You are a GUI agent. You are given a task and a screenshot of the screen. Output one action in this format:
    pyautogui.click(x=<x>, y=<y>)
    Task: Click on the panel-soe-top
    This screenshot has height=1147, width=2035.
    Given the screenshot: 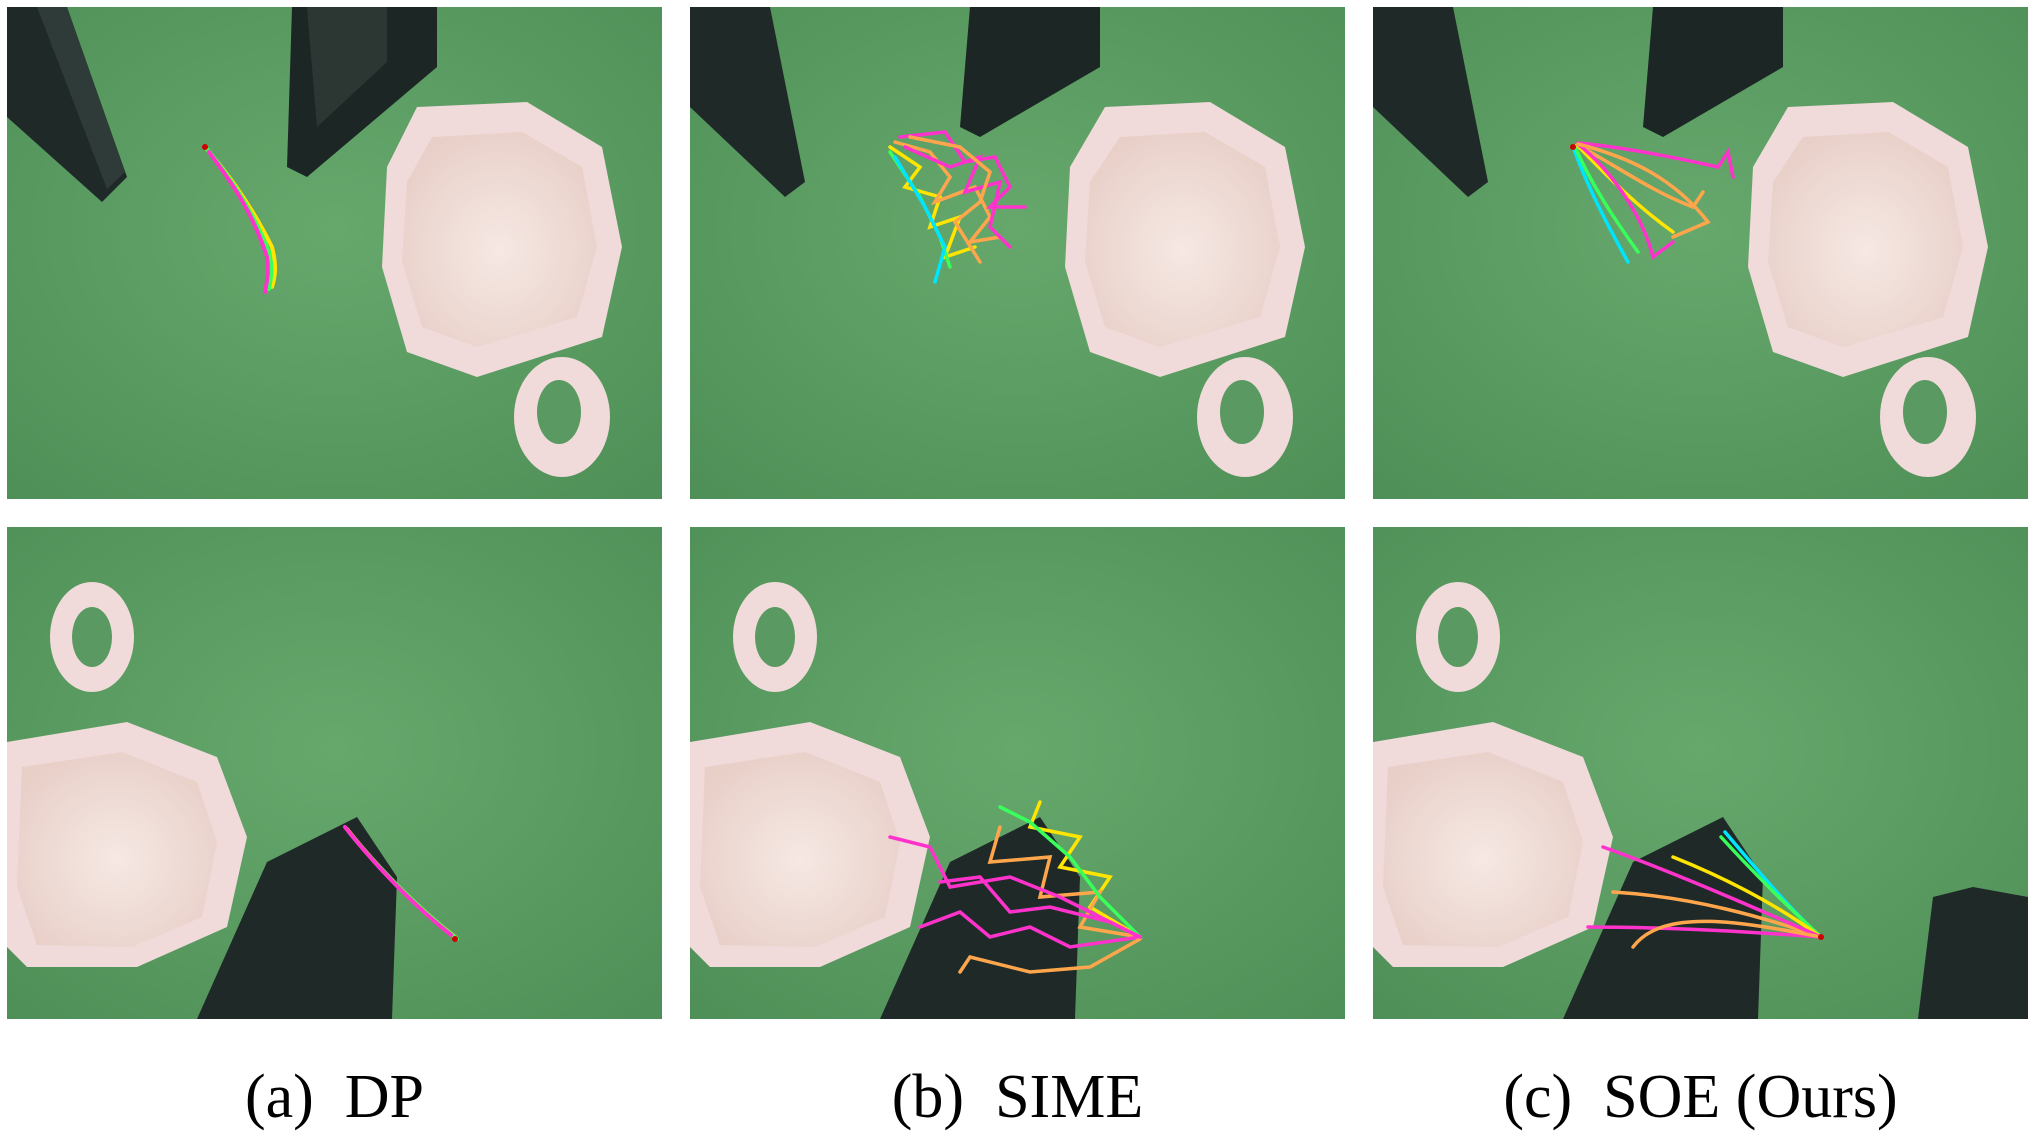 What is the action you would take?
    pyautogui.click(x=1700, y=253)
    